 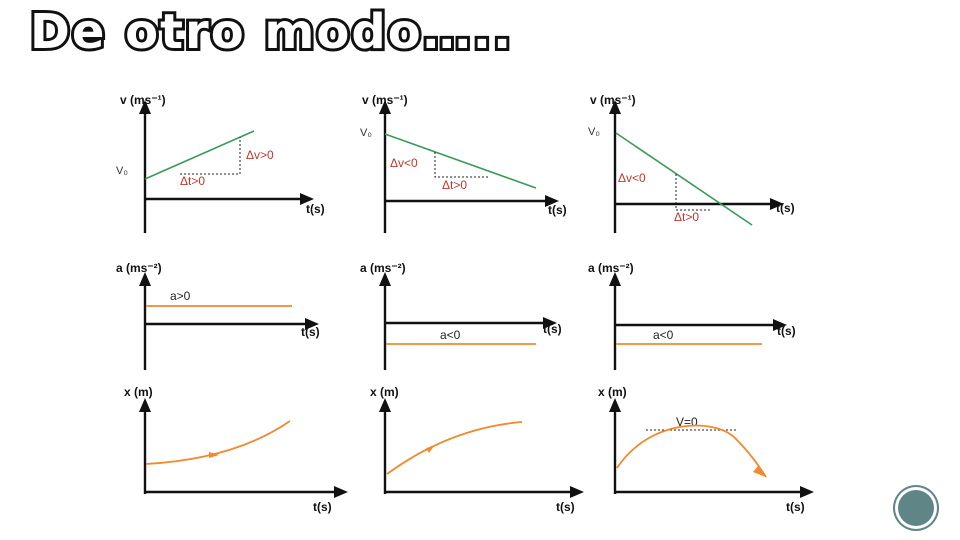 I want to click on acceleration-graph-1: a (ms⁻²) t(s) a>0, so click(x=218, y=315).